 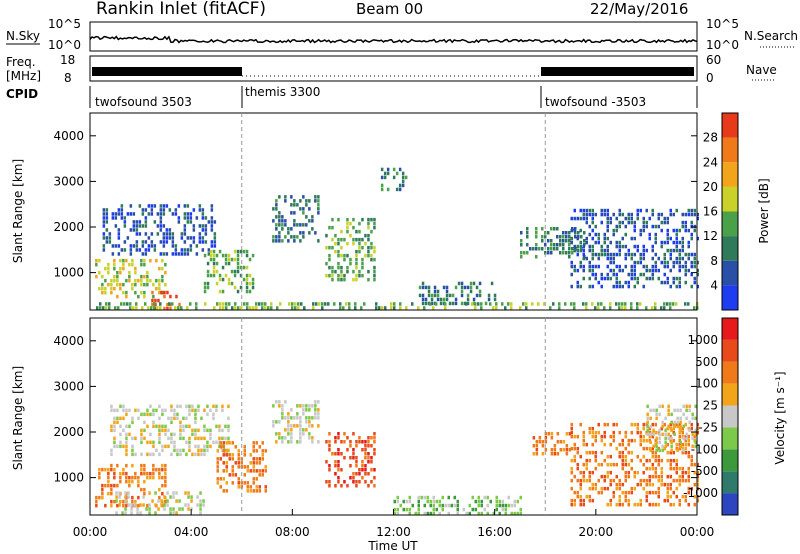 What do you see at coordinates (710, 162) in the screenshot?
I see `colorbar-tick-label: 24` at bounding box center [710, 162].